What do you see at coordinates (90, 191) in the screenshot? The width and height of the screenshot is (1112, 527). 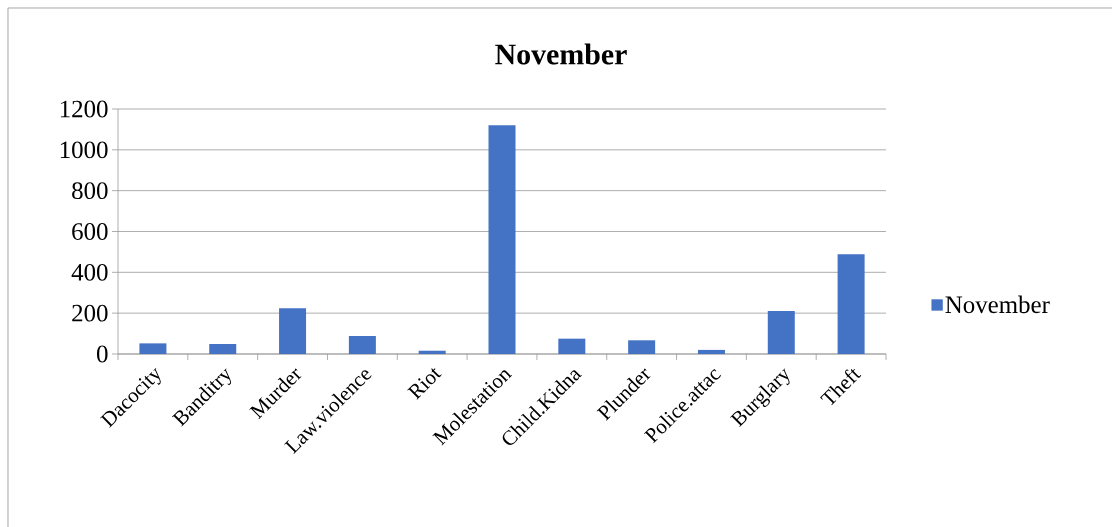 I see `y-tick-label: 800` at bounding box center [90, 191].